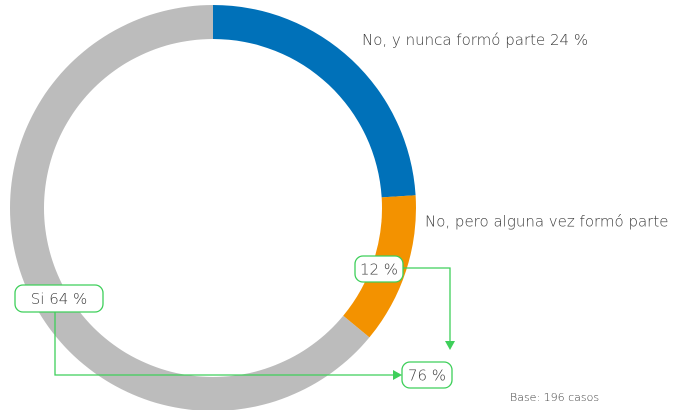 The width and height of the screenshot is (694, 410). Describe the element at coordinates (68, 299) in the screenshot. I see `value-label: 64 %` at that location.